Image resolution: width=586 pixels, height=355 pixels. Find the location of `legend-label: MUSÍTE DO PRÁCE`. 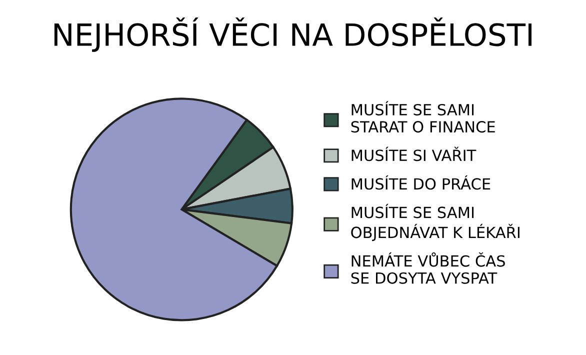

legend-label: MUSÍTE DO PRÁCE is located at coordinates (421, 182).